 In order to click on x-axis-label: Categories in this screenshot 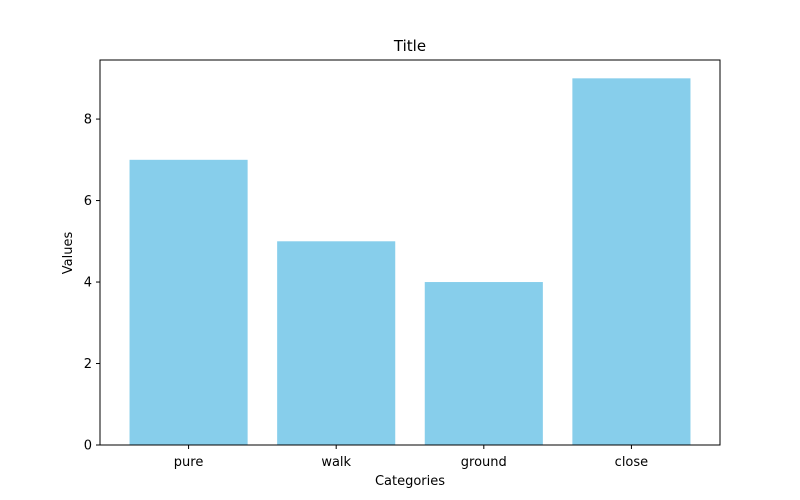, I will do `click(410, 481)`.